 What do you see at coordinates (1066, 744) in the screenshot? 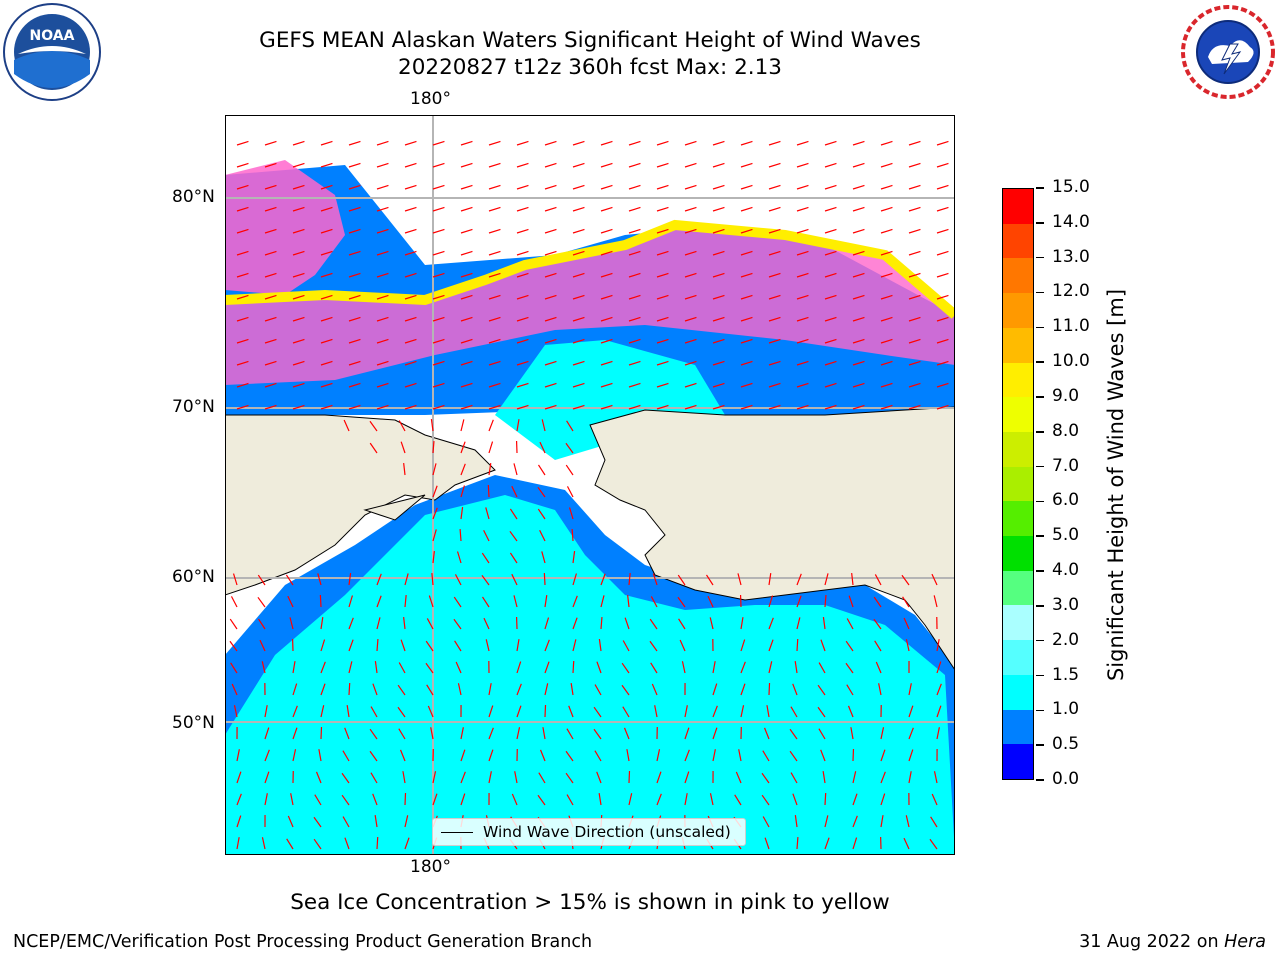
I see `colorbar-tick-label: 0.5` at bounding box center [1066, 744].